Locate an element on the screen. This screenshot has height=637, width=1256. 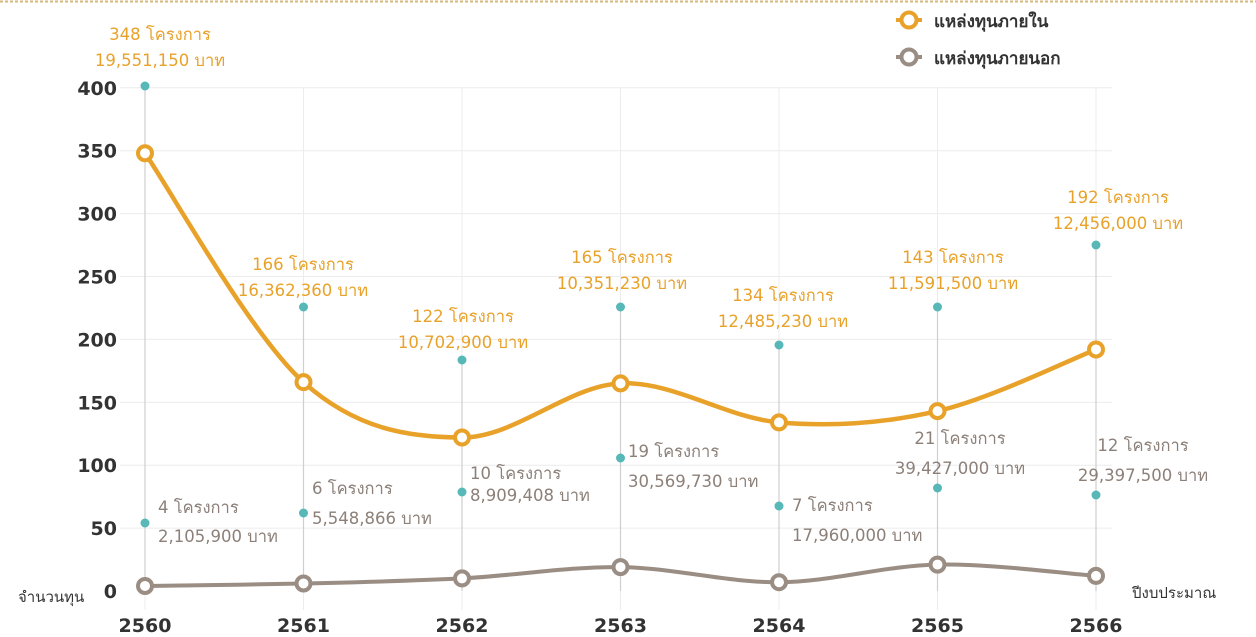
data-label-external-amount: 39,427,000 บาท is located at coordinates (960, 468).